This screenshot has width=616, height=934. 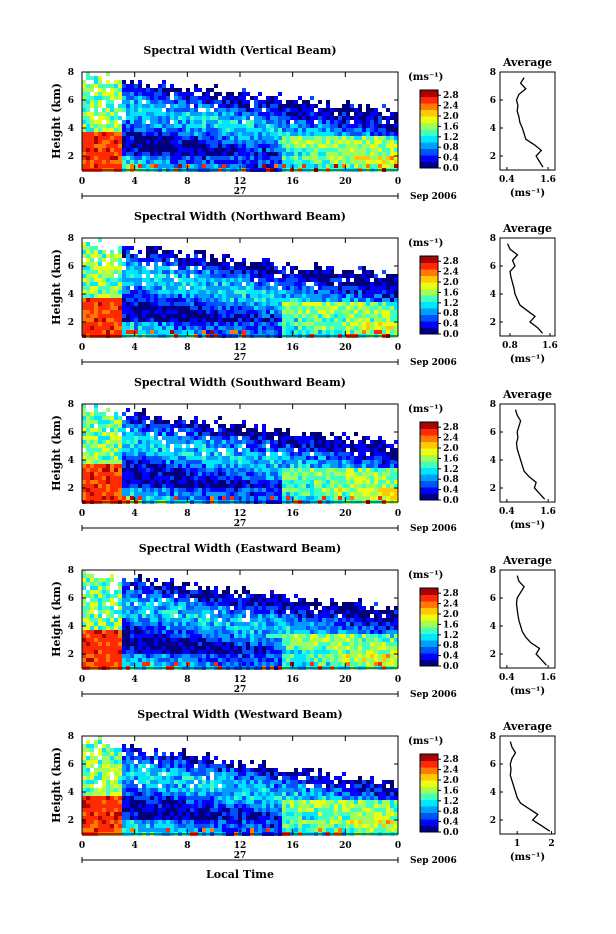 I want to click on y-tick-label: 6, so click(x=71, y=433).